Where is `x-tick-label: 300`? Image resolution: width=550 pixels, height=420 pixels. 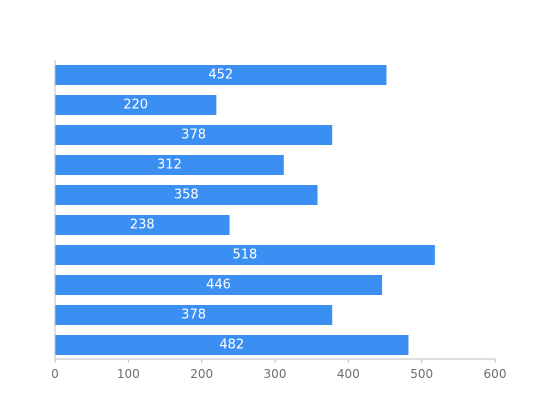
x-tick-label: 300 is located at coordinates (275, 374).